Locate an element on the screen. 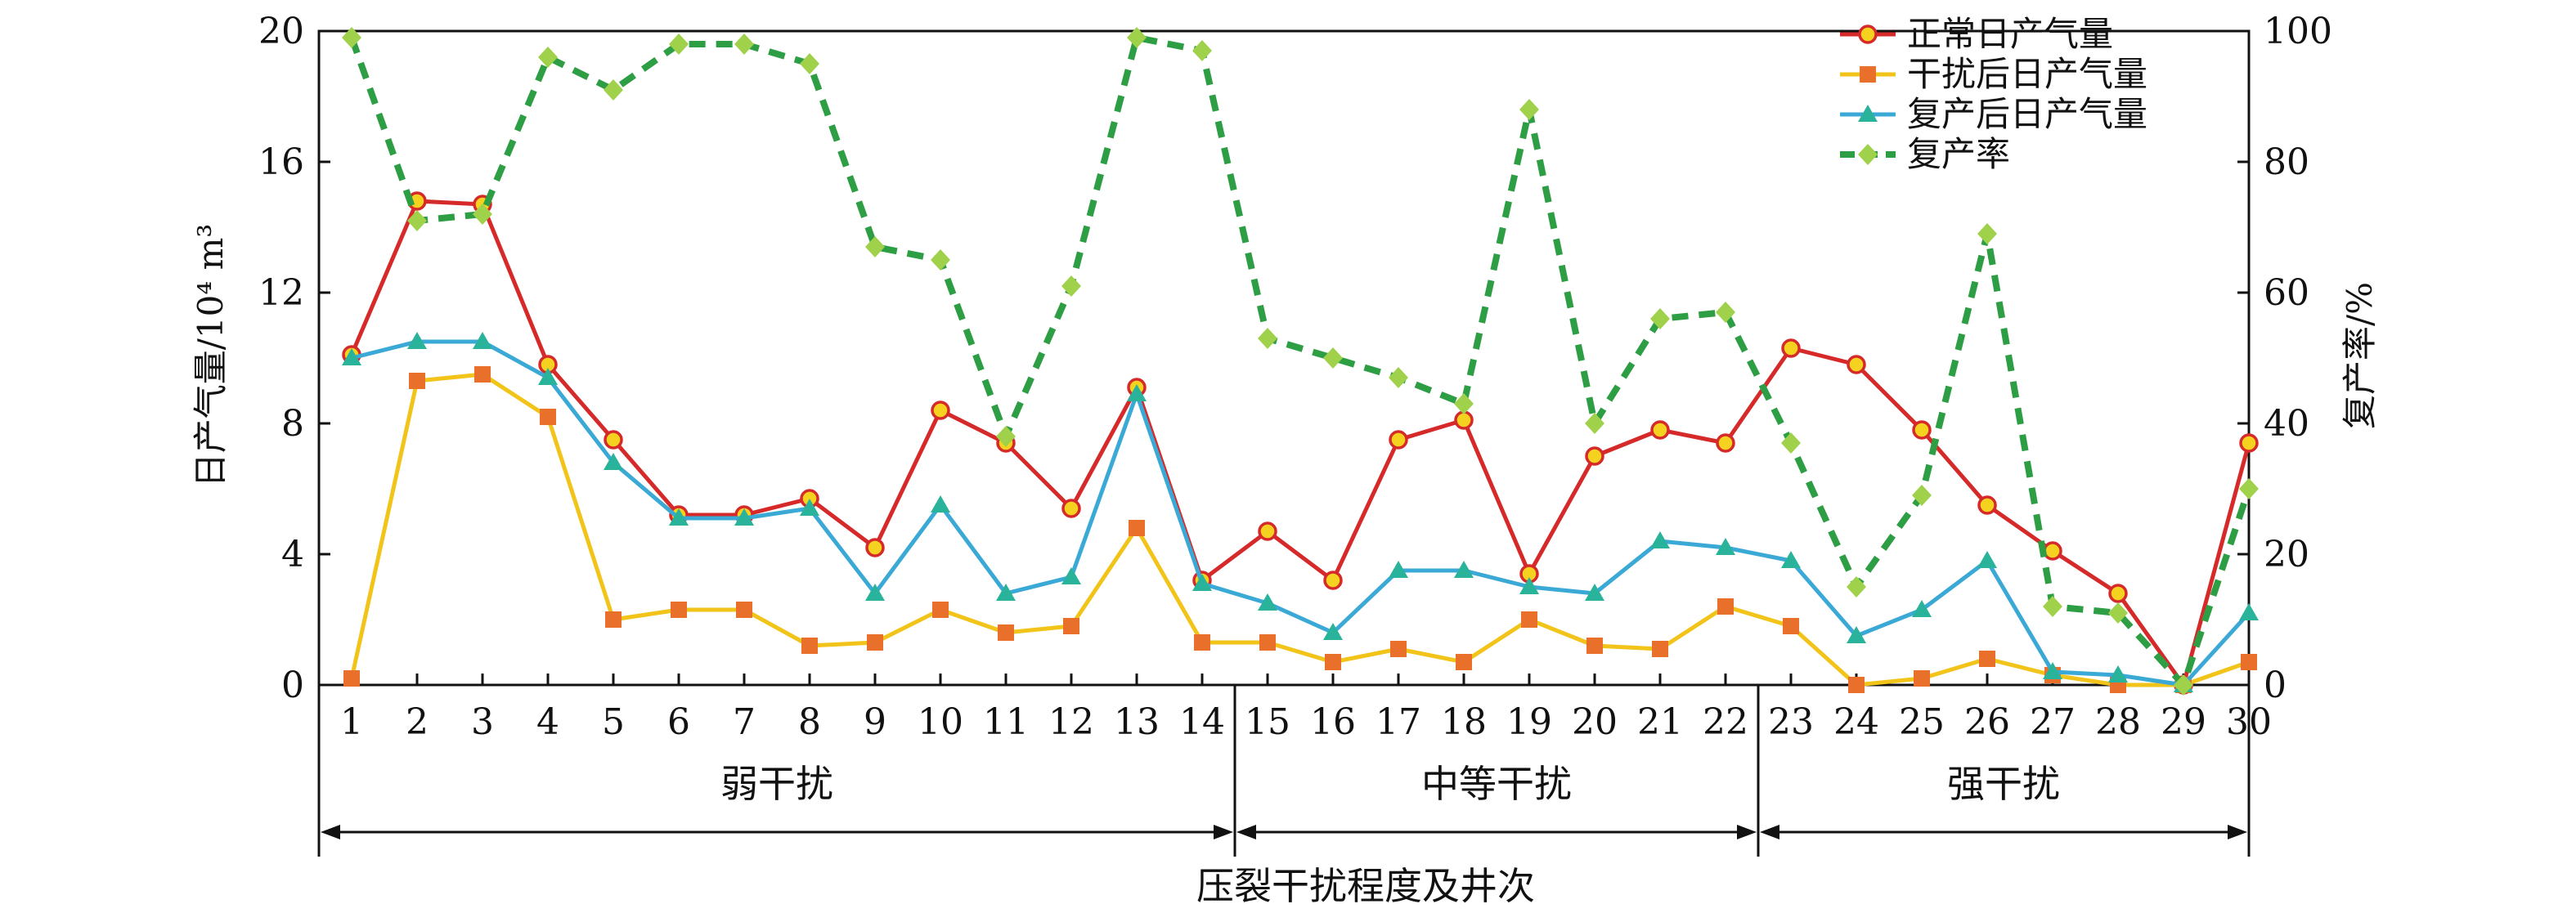 The width and height of the screenshot is (2576, 913). x-tick-label: 29 is located at coordinates (2183, 722).